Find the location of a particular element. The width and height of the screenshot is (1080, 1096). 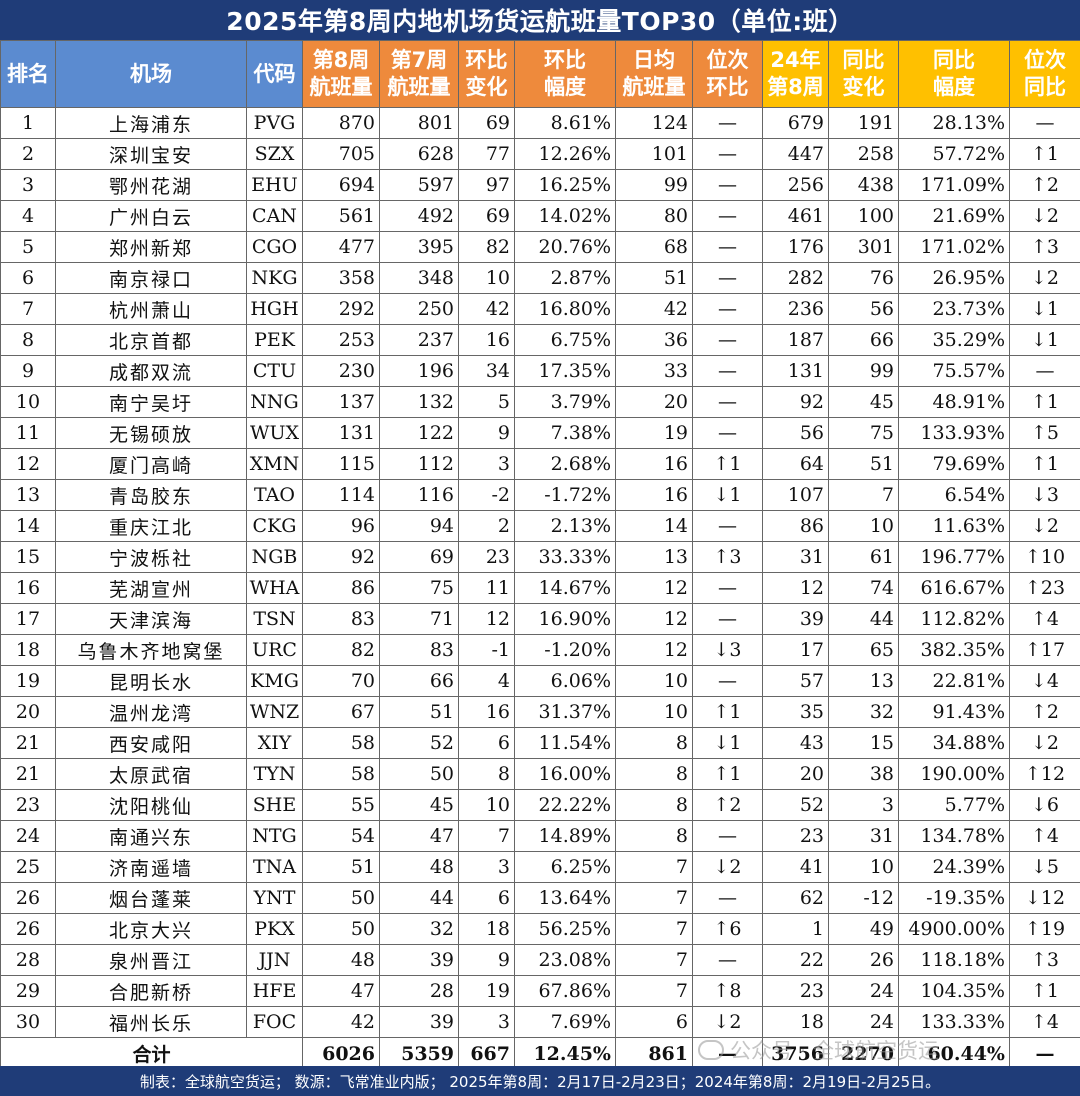

total-y24: 3756 is located at coordinates (795, 1053).